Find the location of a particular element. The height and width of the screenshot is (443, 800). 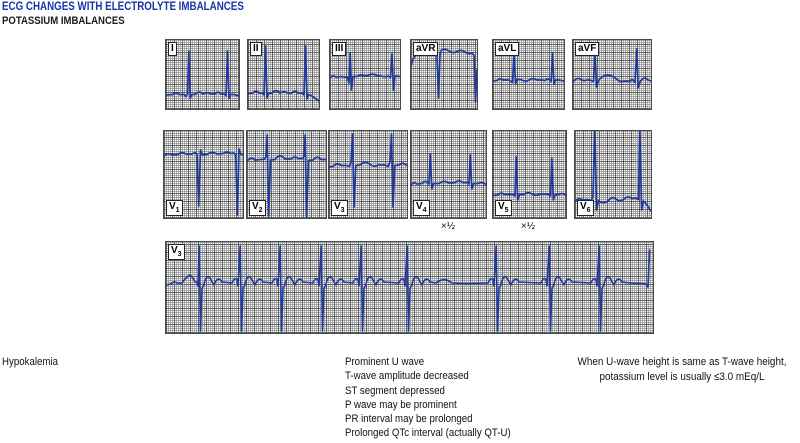

ecg-strip-lead-II: II is located at coordinates (283, 74).